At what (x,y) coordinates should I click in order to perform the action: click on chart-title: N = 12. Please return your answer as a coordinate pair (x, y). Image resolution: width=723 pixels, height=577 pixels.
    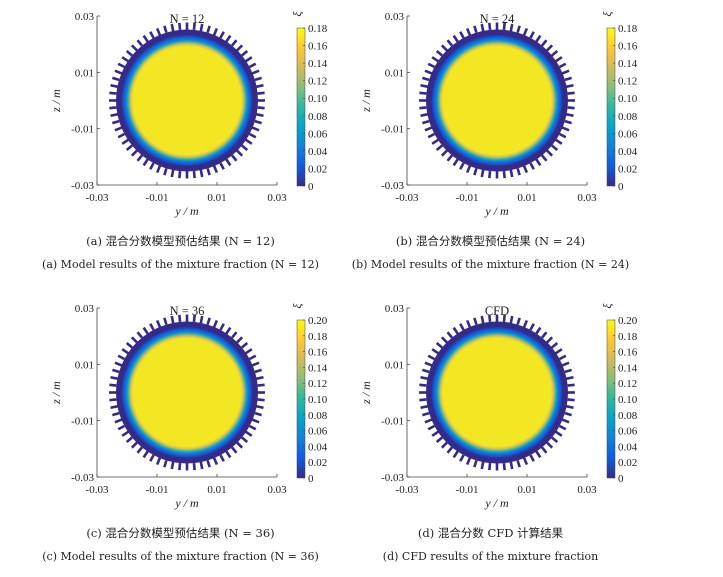
    Looking at the image, I should click on (187, 19).